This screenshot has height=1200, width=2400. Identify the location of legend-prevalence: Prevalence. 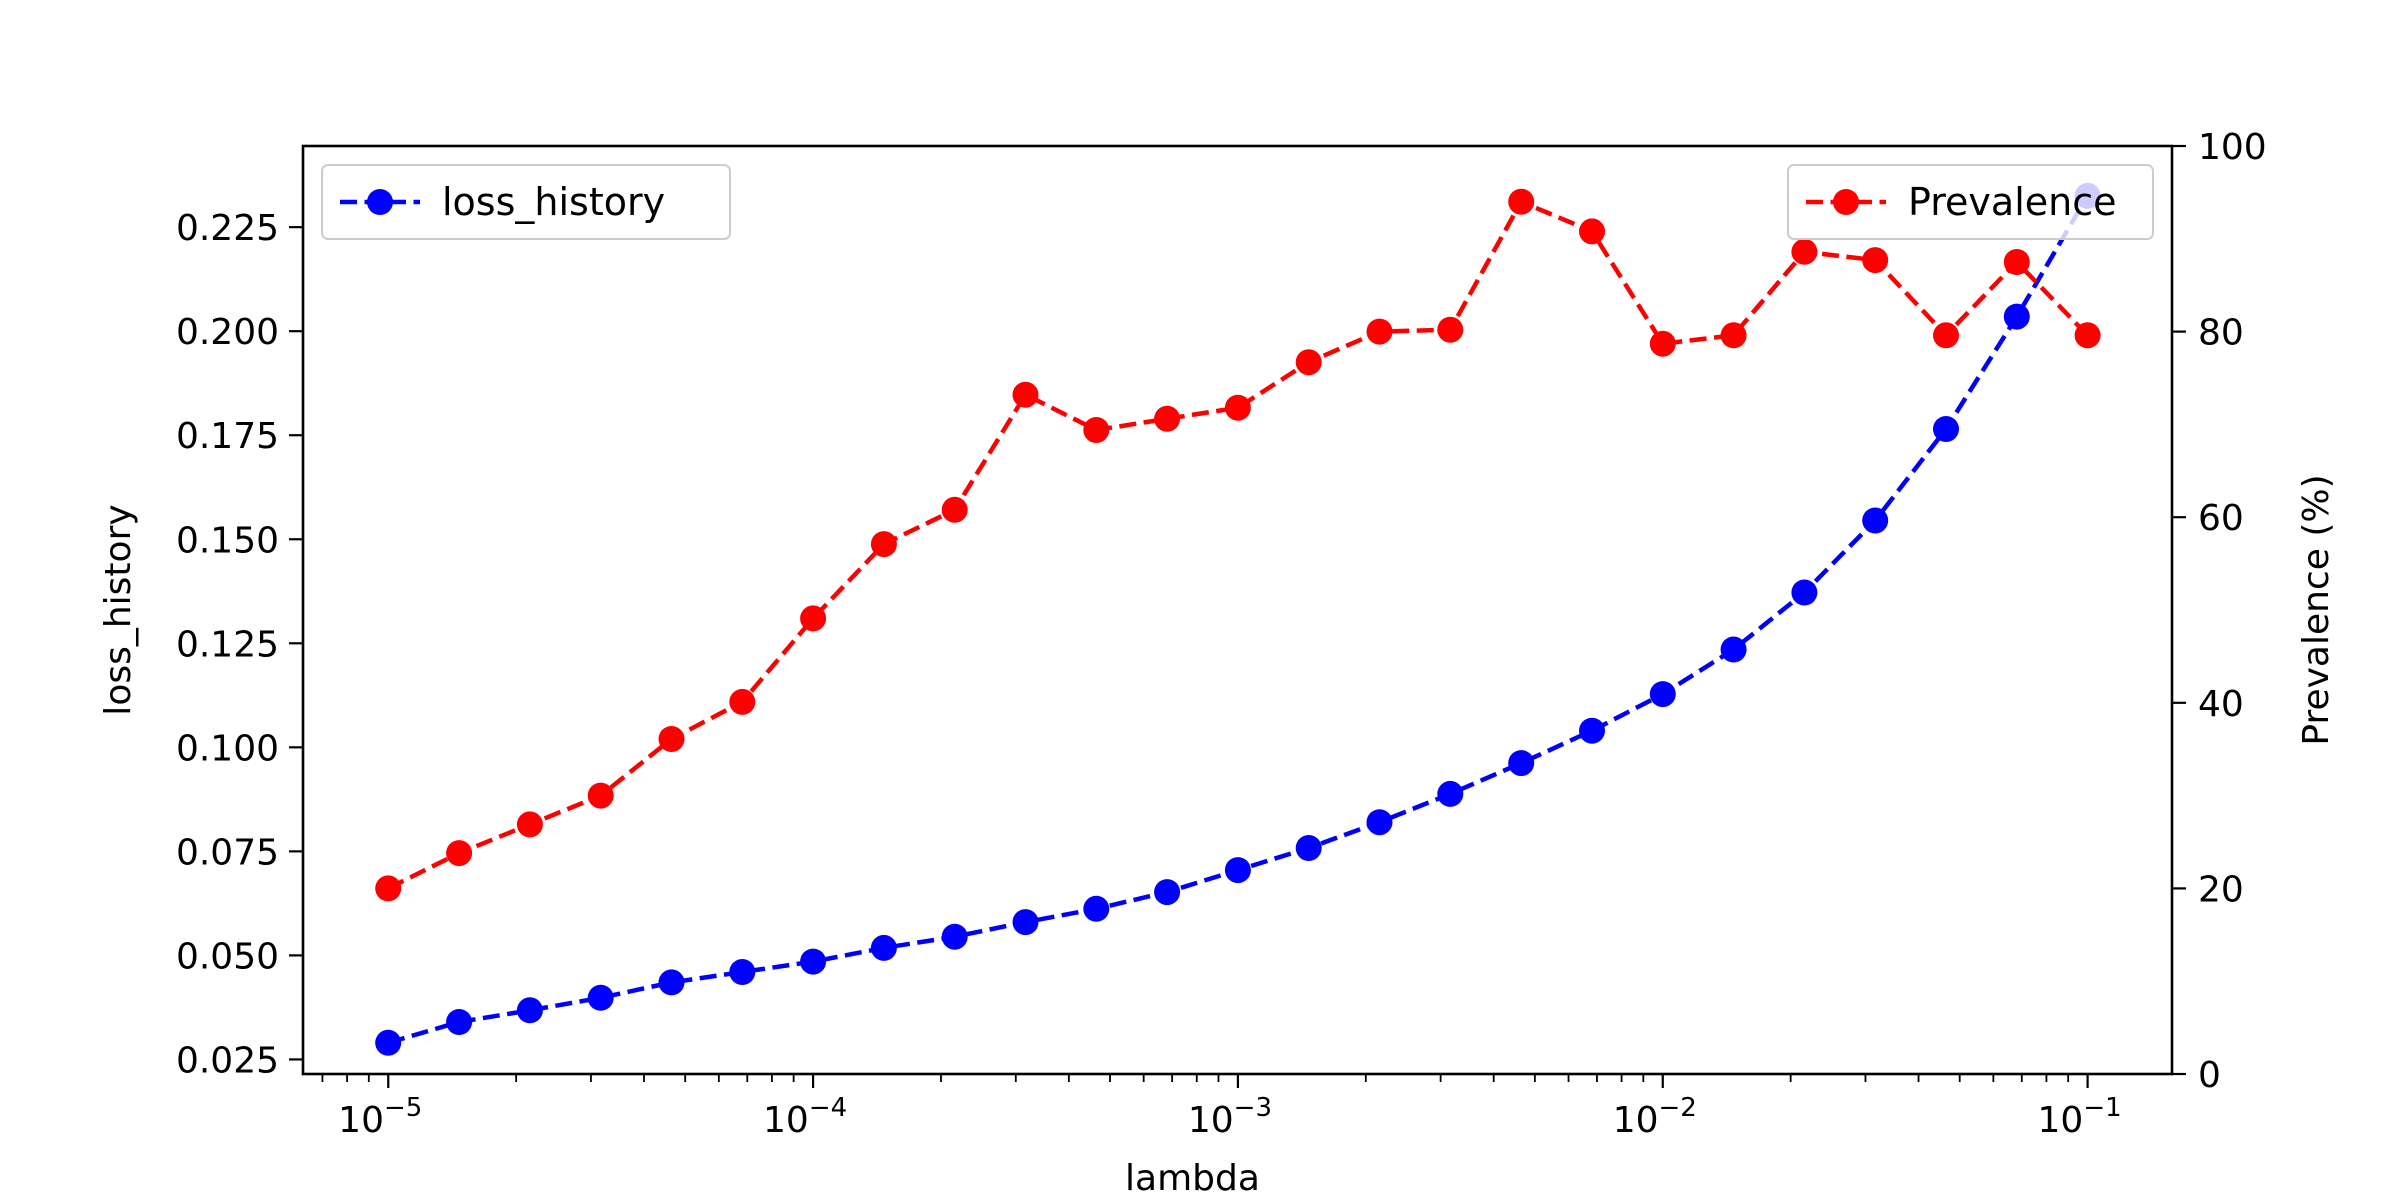
(1970, 202).